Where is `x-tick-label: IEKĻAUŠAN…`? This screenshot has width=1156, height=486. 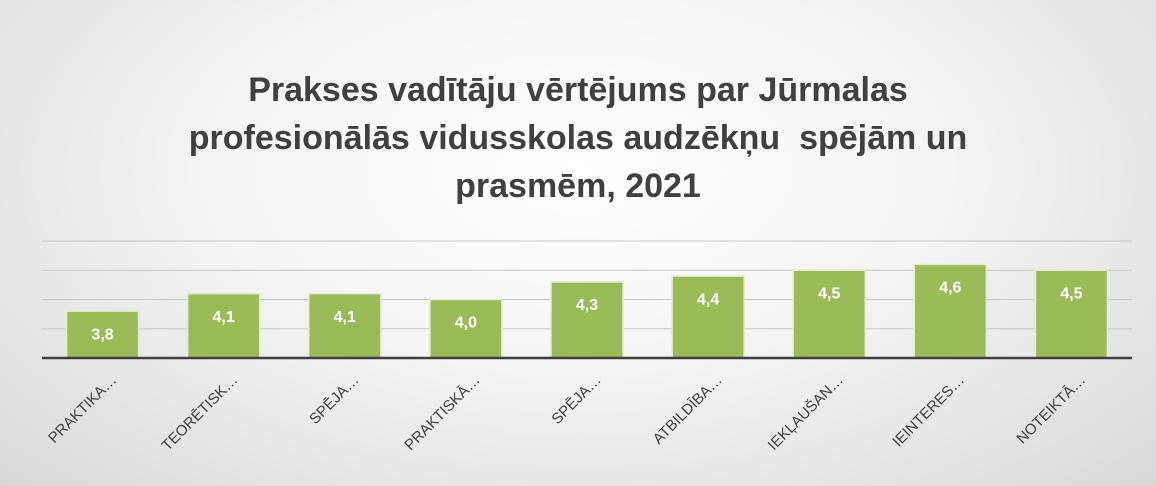 x-tick-label: IEKĻAUŠAN… is located at coordinates (806, 413).